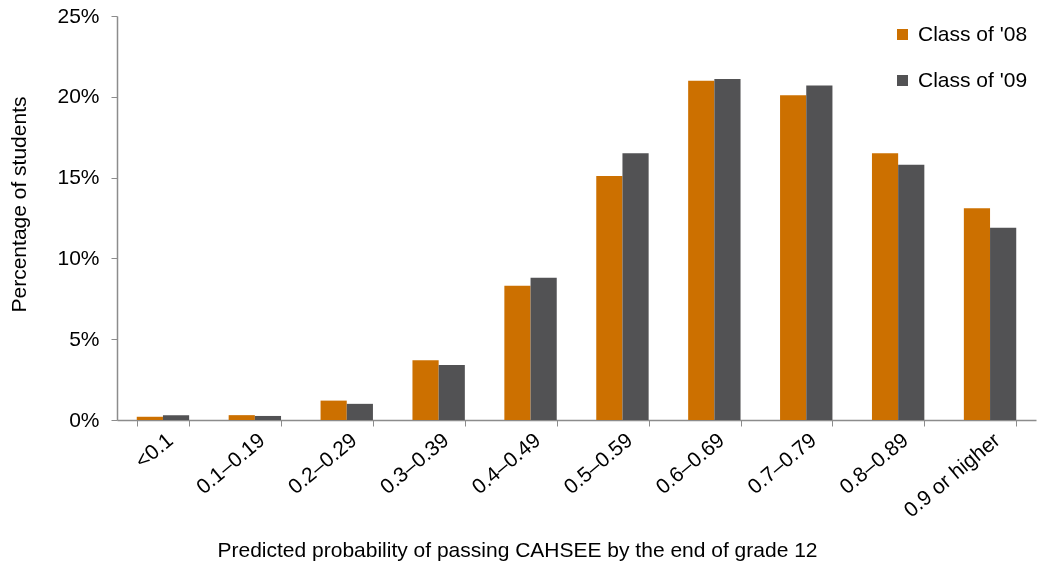 Image resolution: width=1039 pixels, height=565 pixels. Describe the element at coordinates (973, 33) in the screenshot. I see `legend-label: Class of '08` at that location.